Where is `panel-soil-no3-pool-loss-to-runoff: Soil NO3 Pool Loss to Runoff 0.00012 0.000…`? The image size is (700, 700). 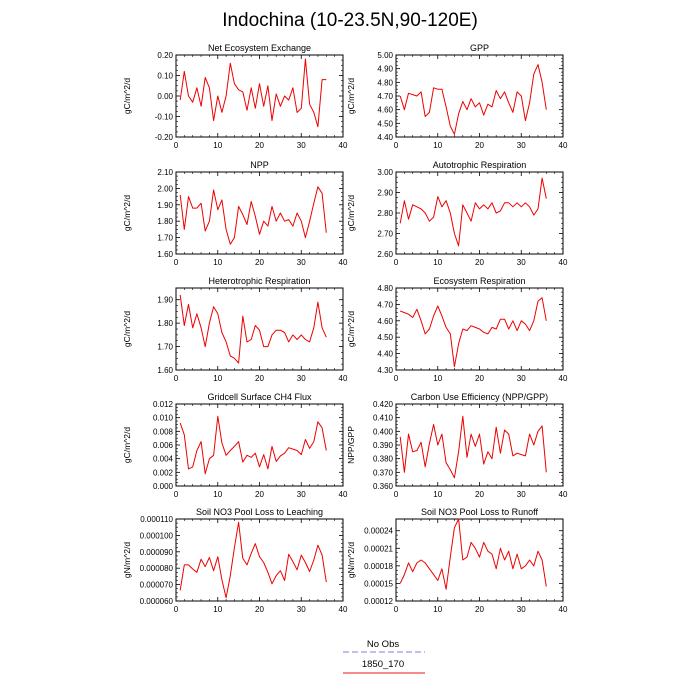 panel-soil-no3-pool-loss-to-runoff: Soil NO3 Pool Loss to Runoff 0.00012 0.000… is located at coordinates (457, 560).